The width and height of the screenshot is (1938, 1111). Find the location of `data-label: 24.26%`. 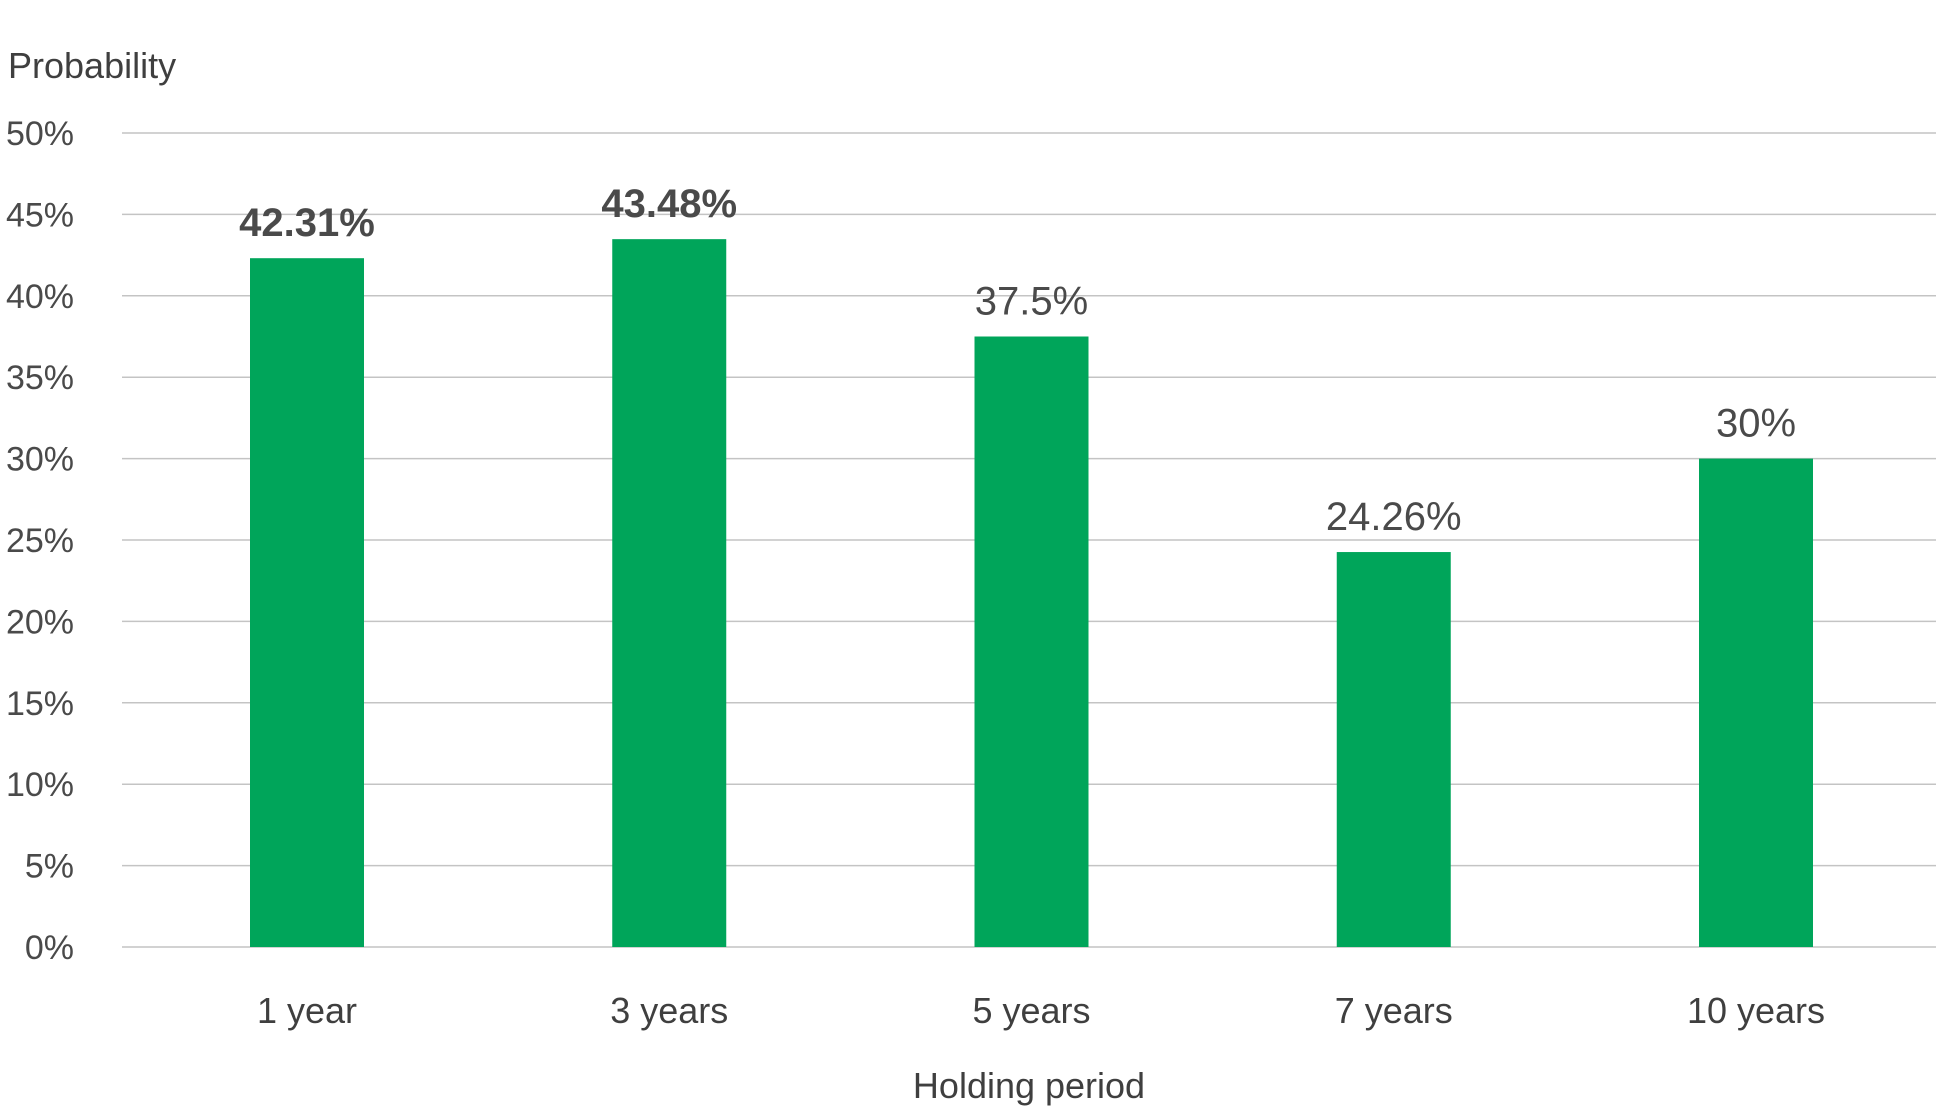

data-label: 24.26% is located at coordinates (1394, 517).